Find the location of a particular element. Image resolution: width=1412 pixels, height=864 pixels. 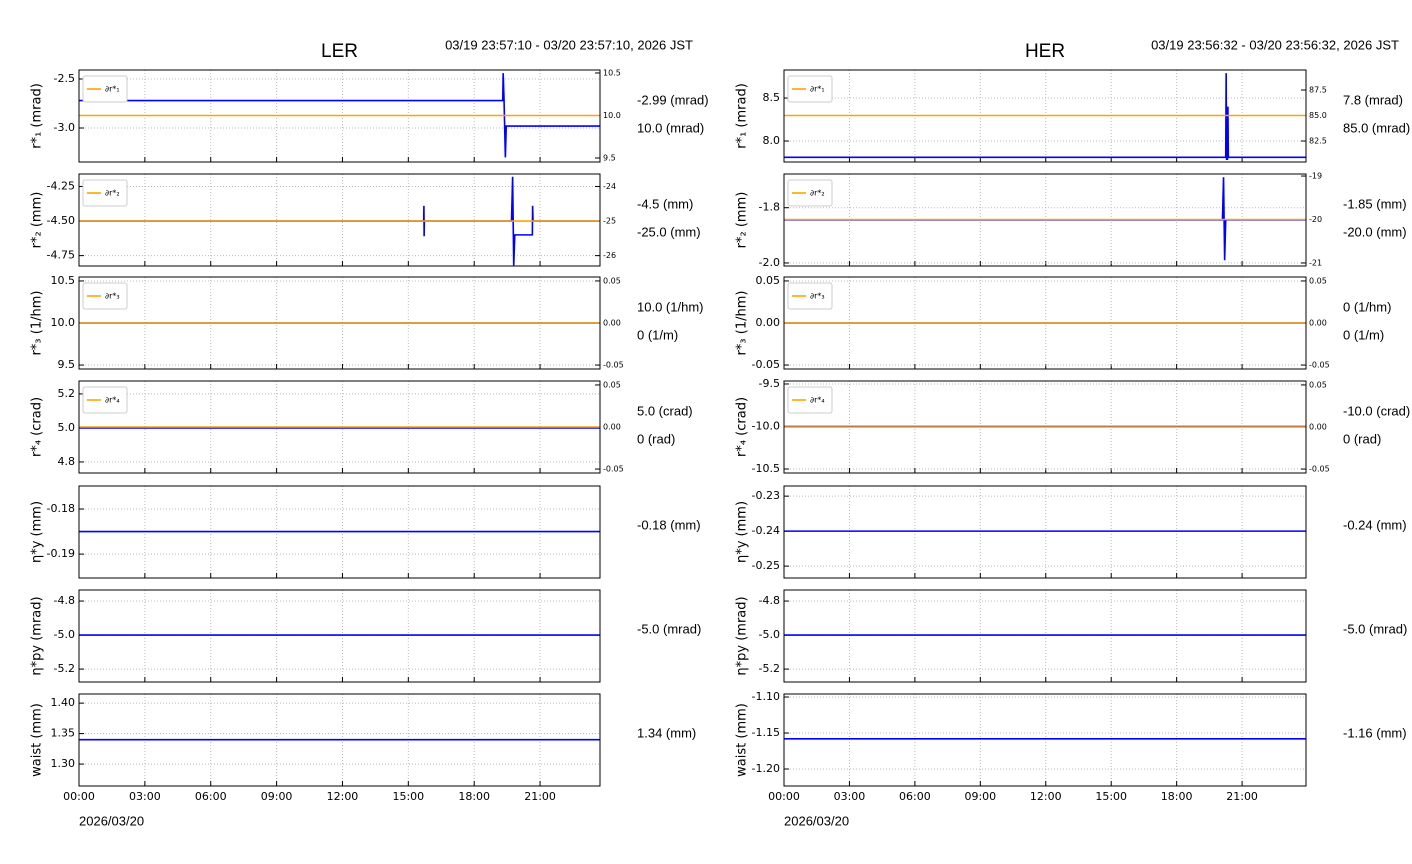

current-value: -1.16 (mm) is located at coordinates (1375, 732).